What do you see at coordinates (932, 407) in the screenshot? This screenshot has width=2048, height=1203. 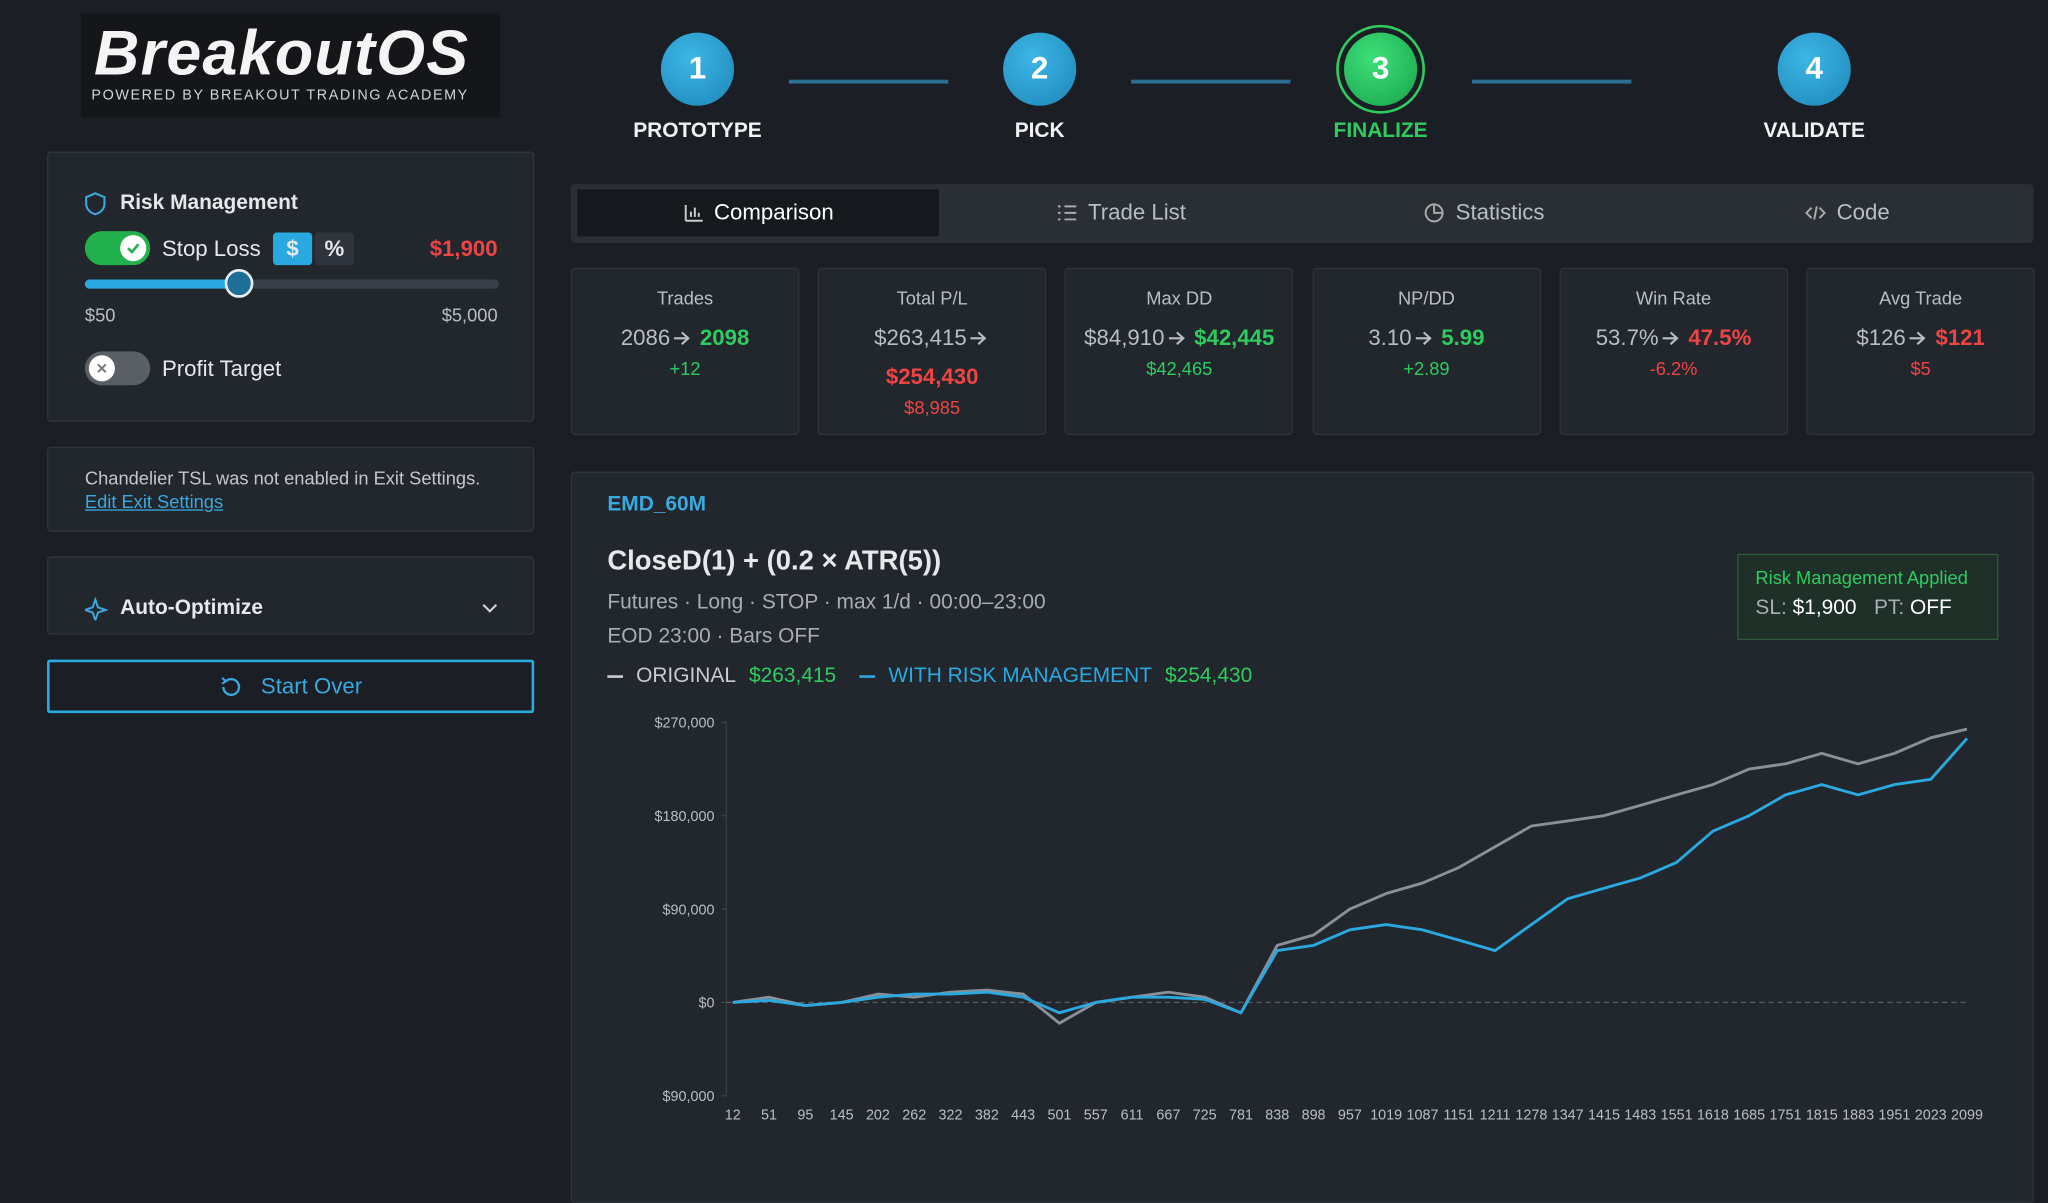 I see `metric-delta: $8,985` at bounding box center [932, 407].